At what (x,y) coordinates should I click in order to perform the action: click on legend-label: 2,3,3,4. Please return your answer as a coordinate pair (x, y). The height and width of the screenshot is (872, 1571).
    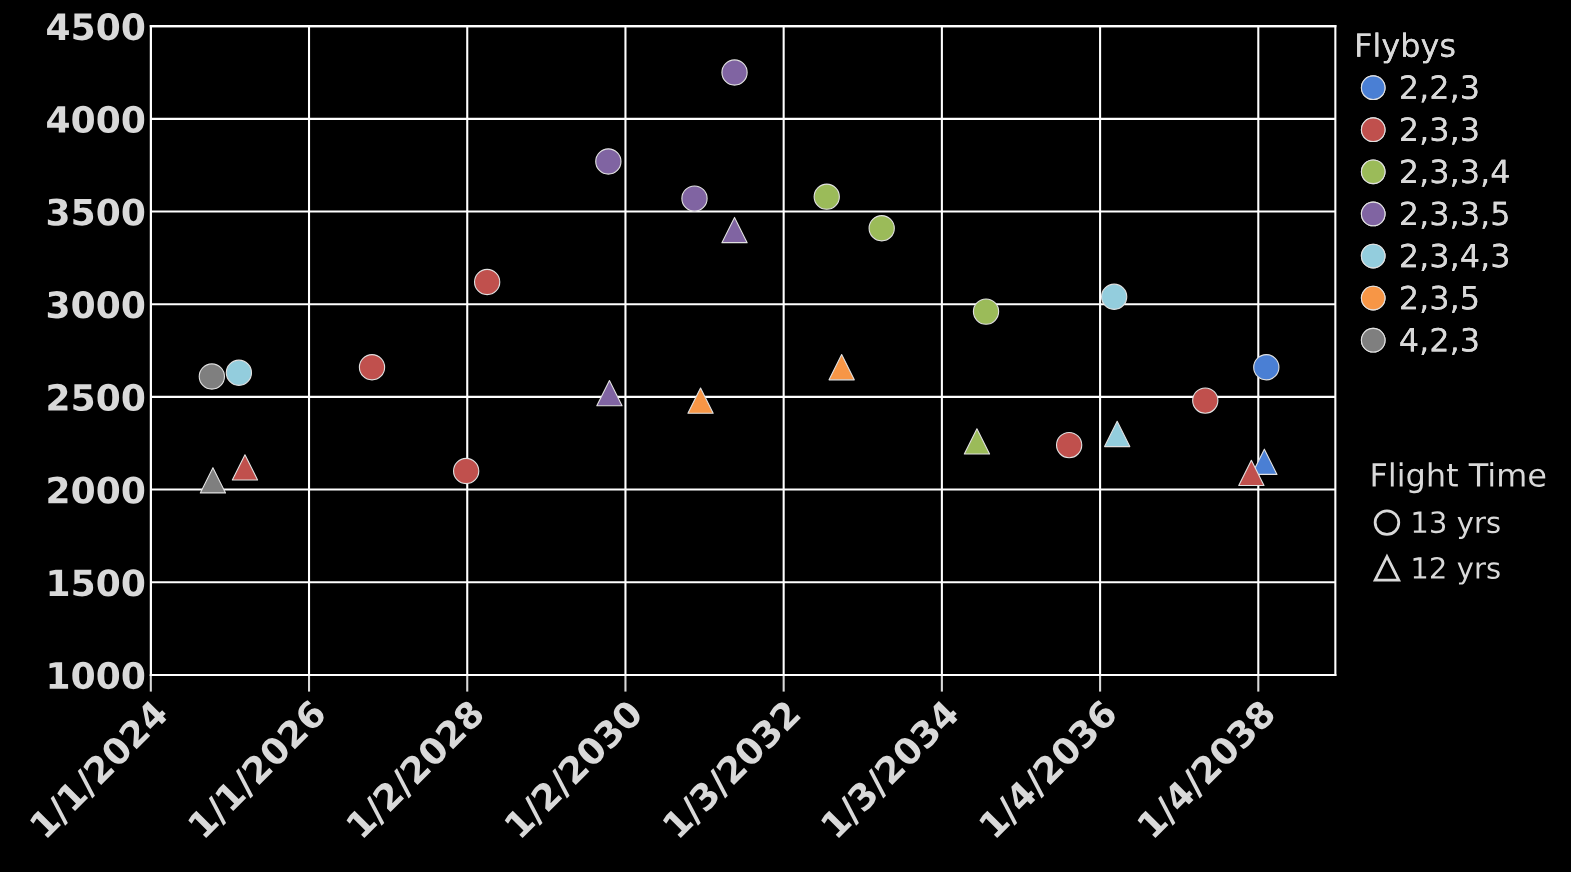
    Looking at the image, I should click on (1455, 173).